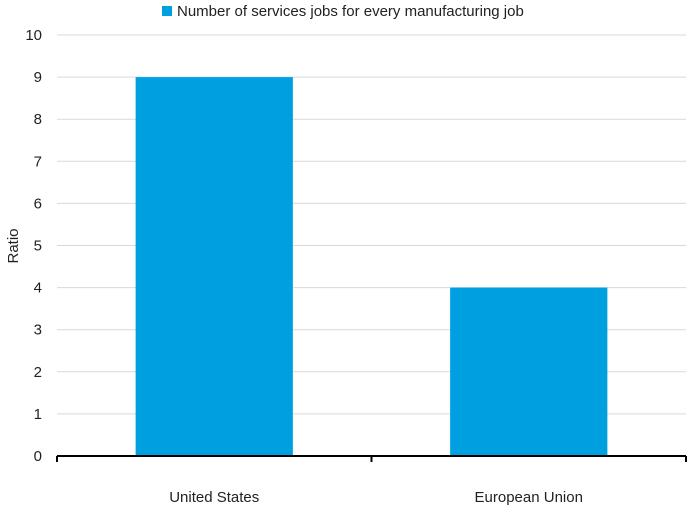  Describe the element at coordinates (38, 203) in the screenshot. I see `y-tick-label: 6` at that location.